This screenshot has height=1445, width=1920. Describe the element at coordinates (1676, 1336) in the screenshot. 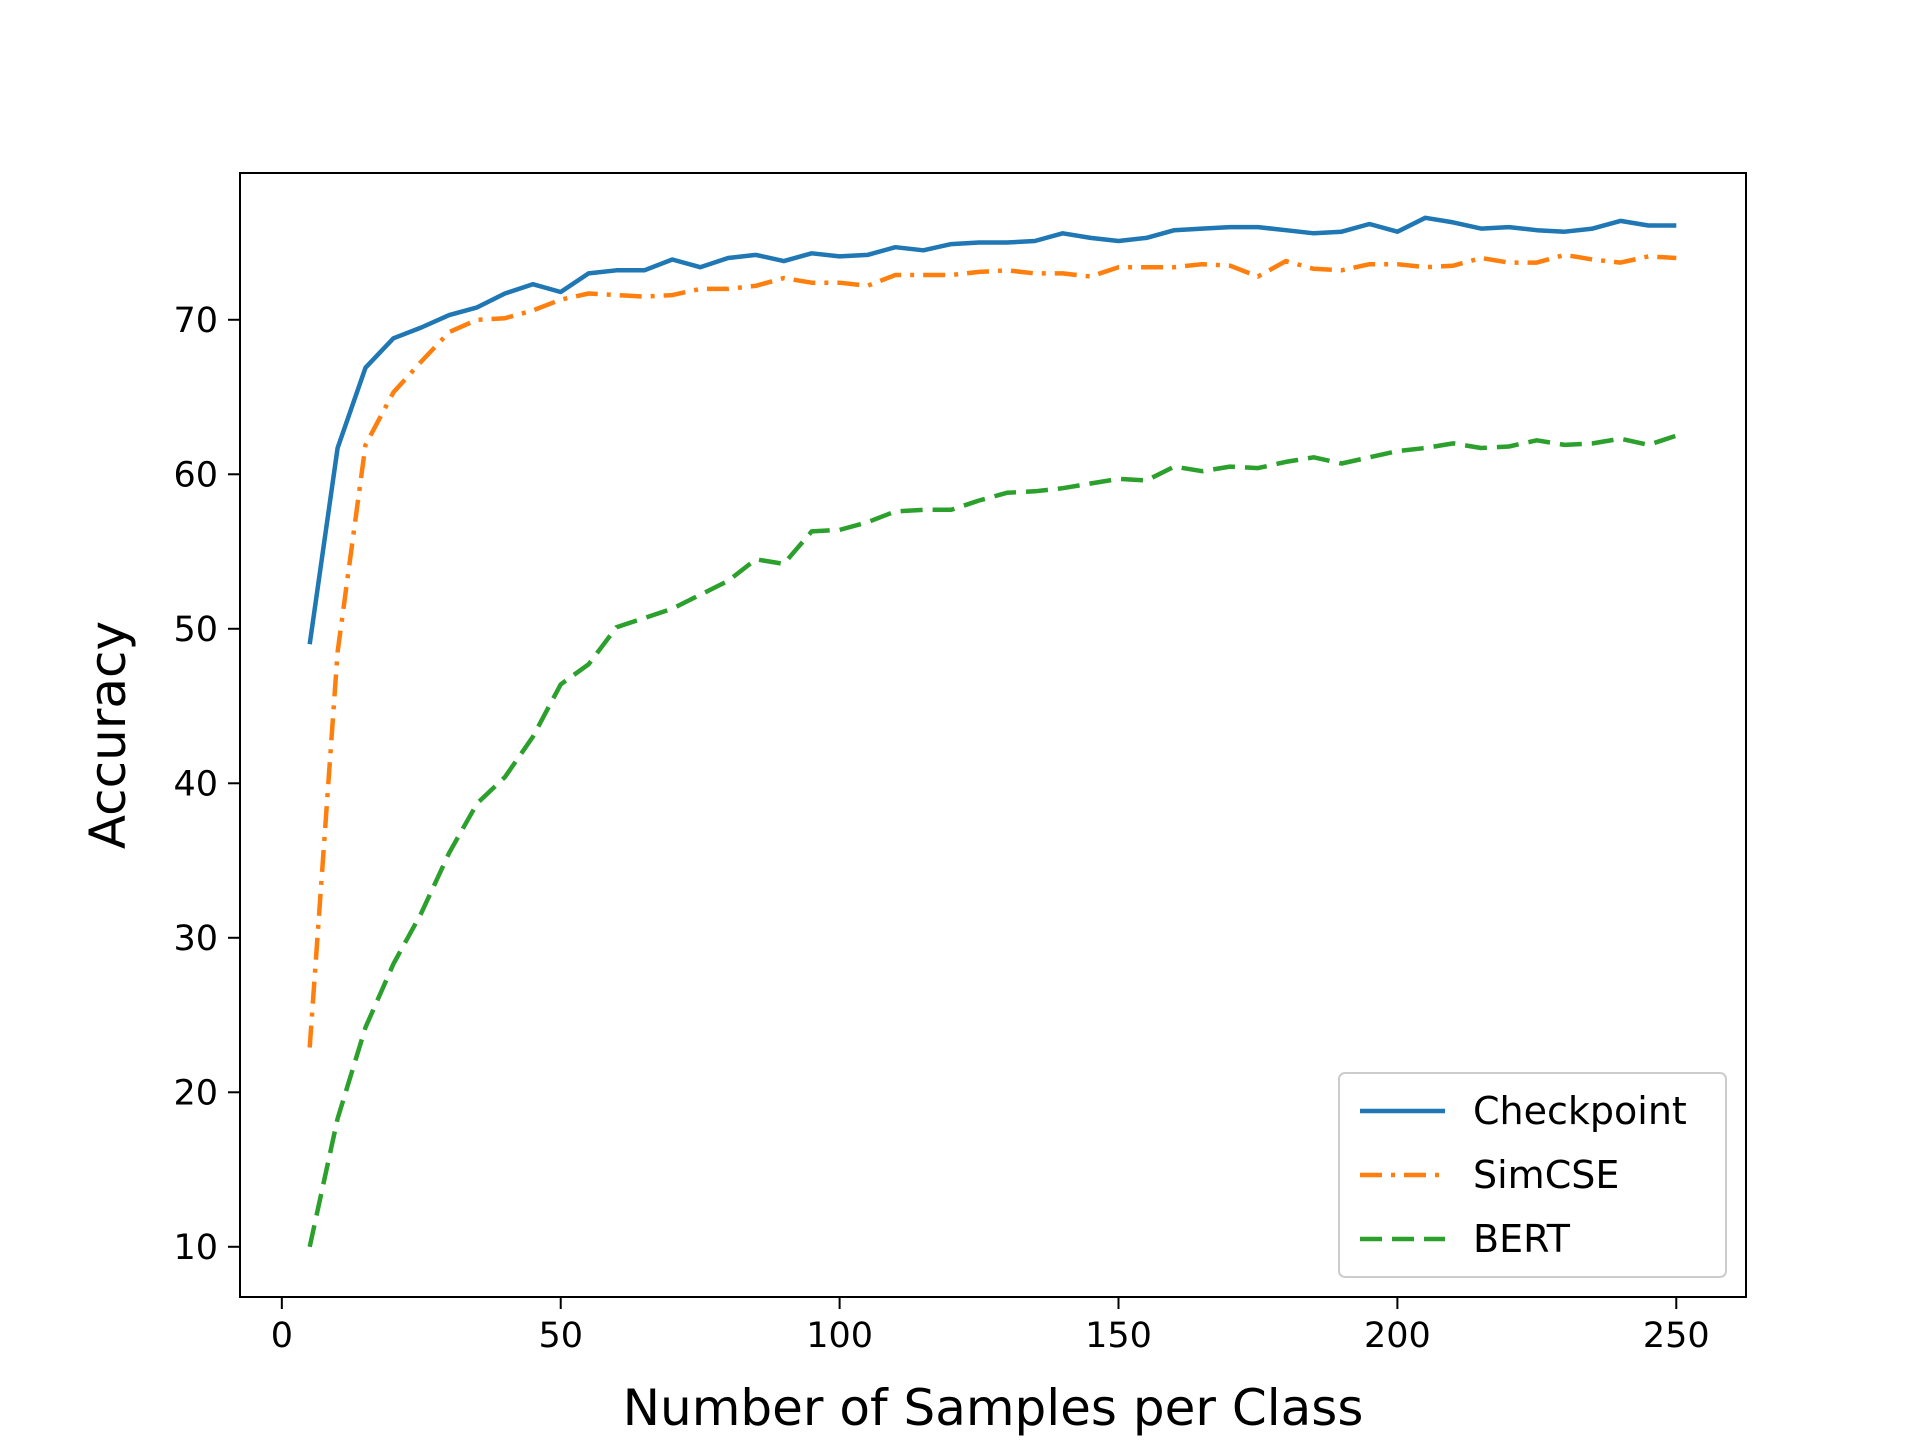

I see `x-tick-label: 250` at that location.